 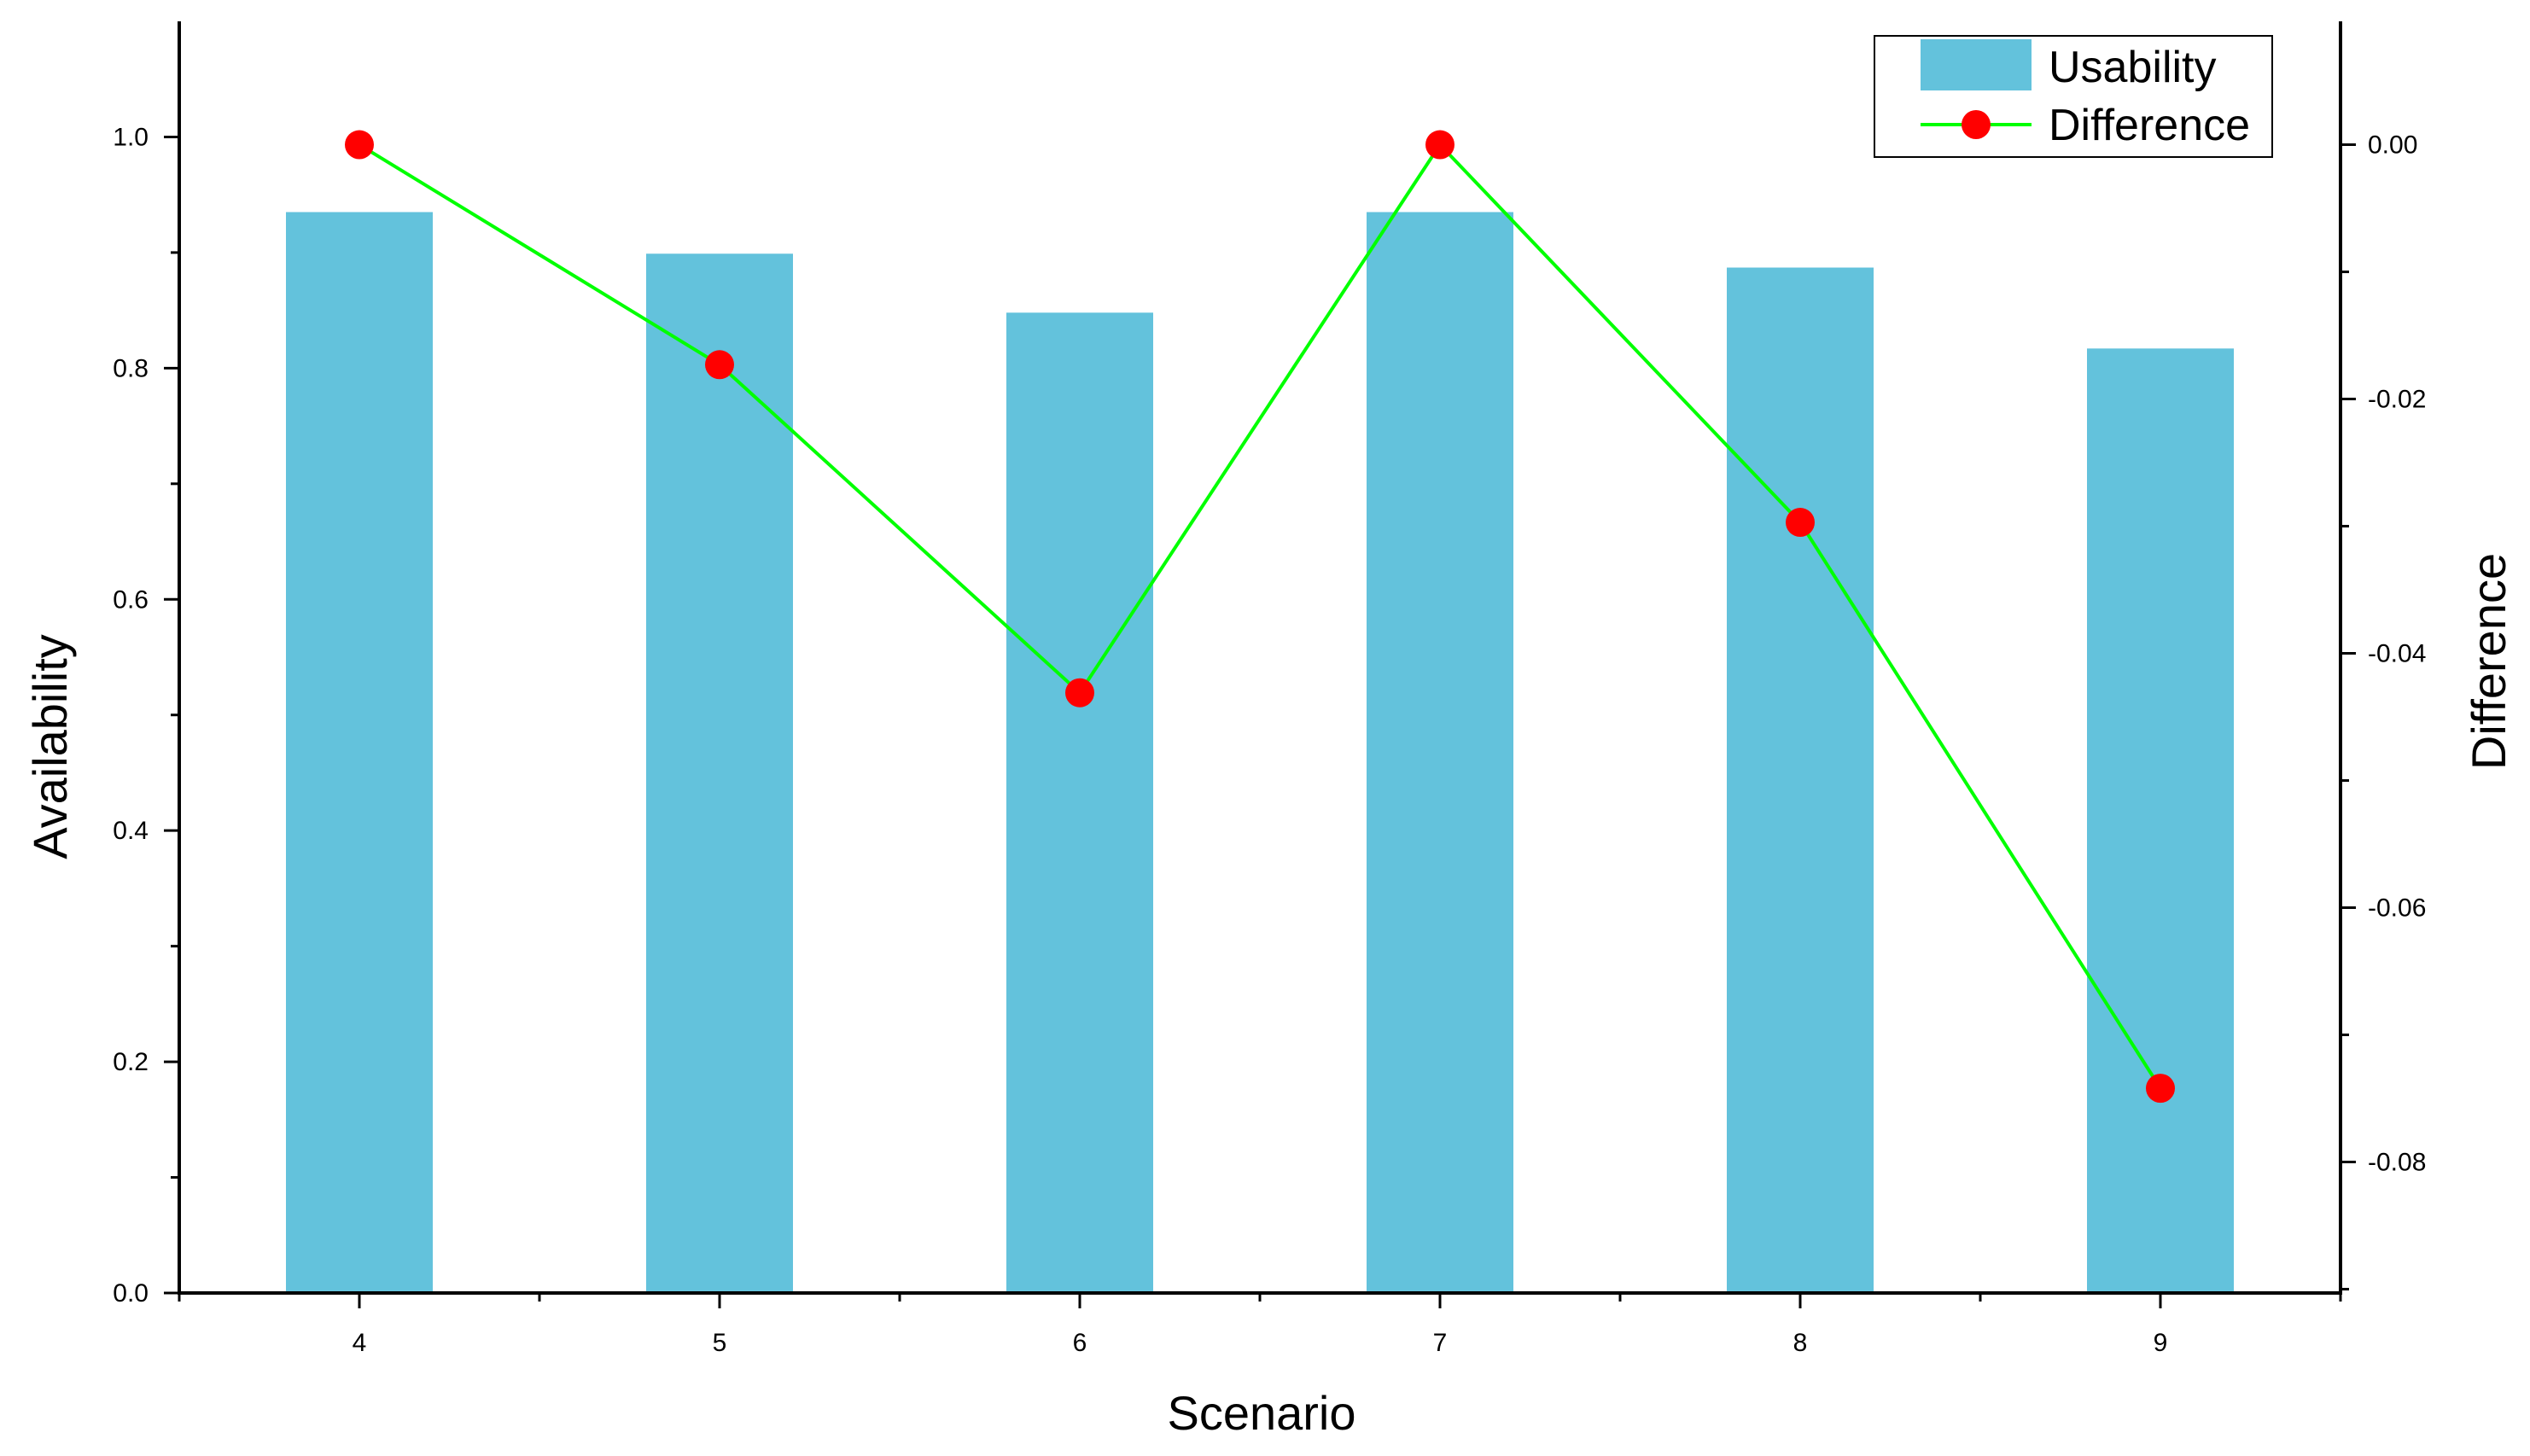 I want to click on y2-tick-label-2: -0.04, so click(x=2397, y=654).